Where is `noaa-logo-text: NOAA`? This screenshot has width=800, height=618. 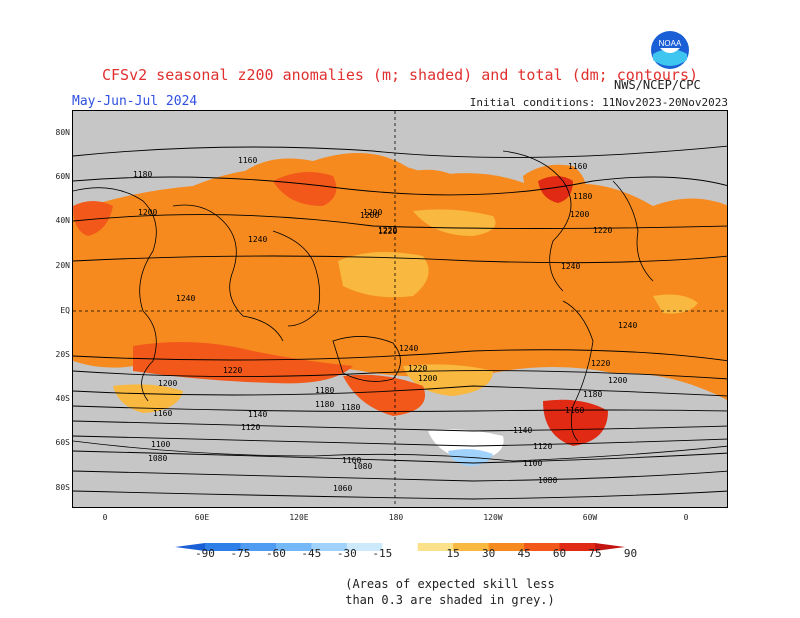
noaa-logo-text: NOAA is located at coordinates (670, 43).